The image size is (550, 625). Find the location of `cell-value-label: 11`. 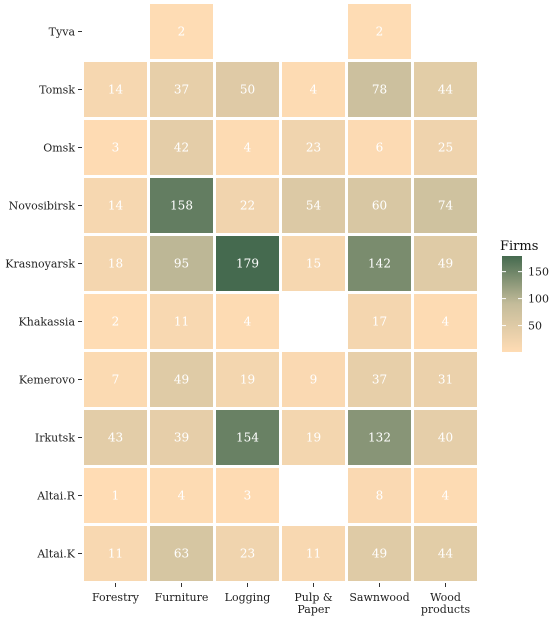

cell-value-label: 11 is located at coordinates (181, 322).